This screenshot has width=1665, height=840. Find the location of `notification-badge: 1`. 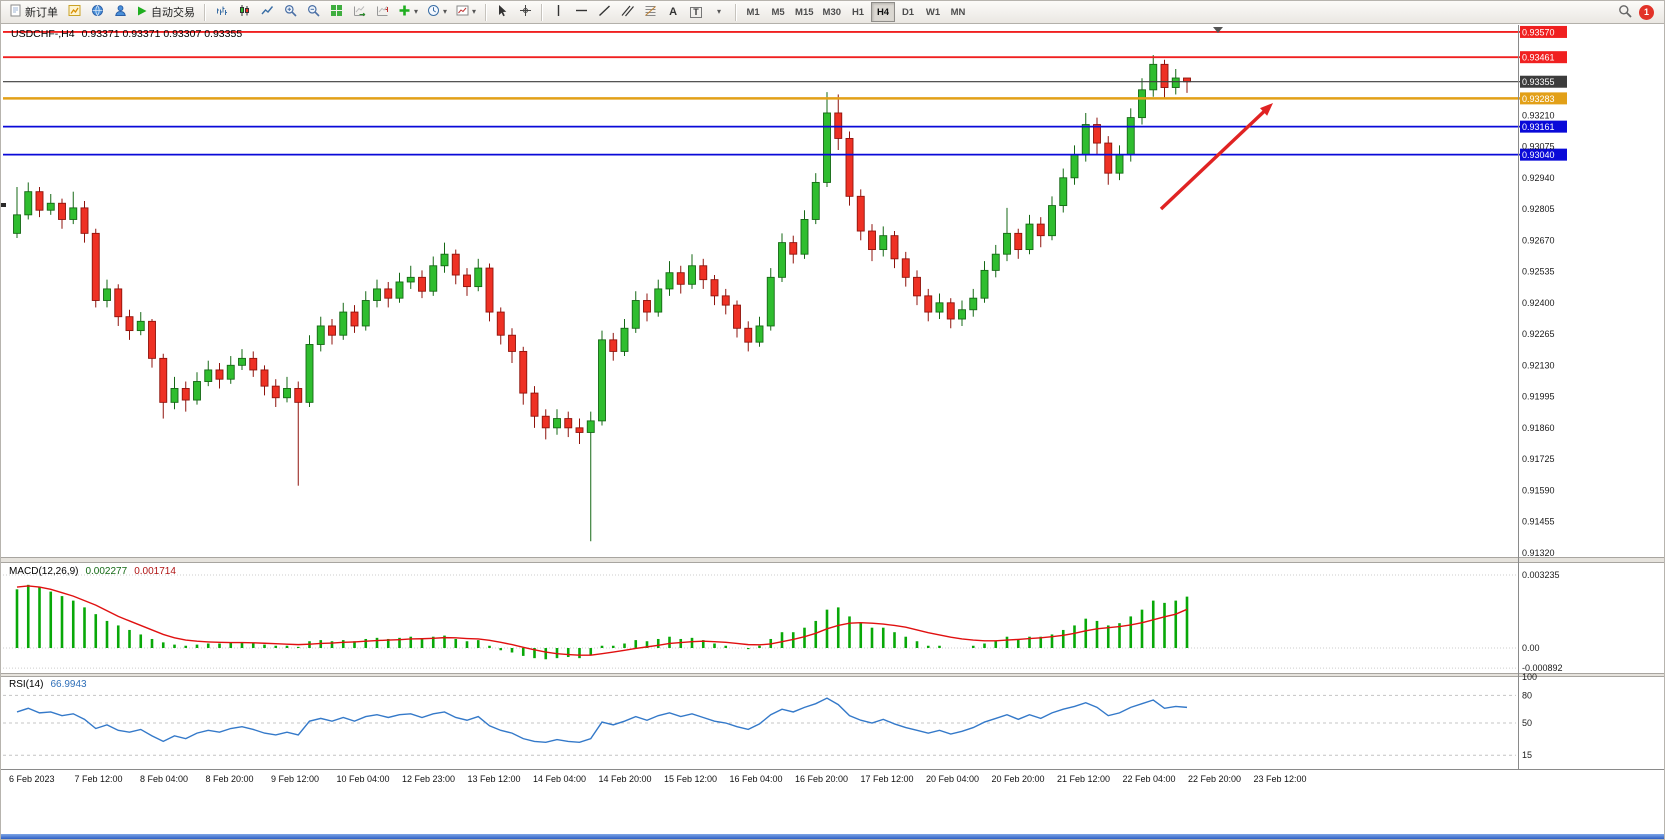

notification-badge: 1 is located at coordinates (1646, 12).